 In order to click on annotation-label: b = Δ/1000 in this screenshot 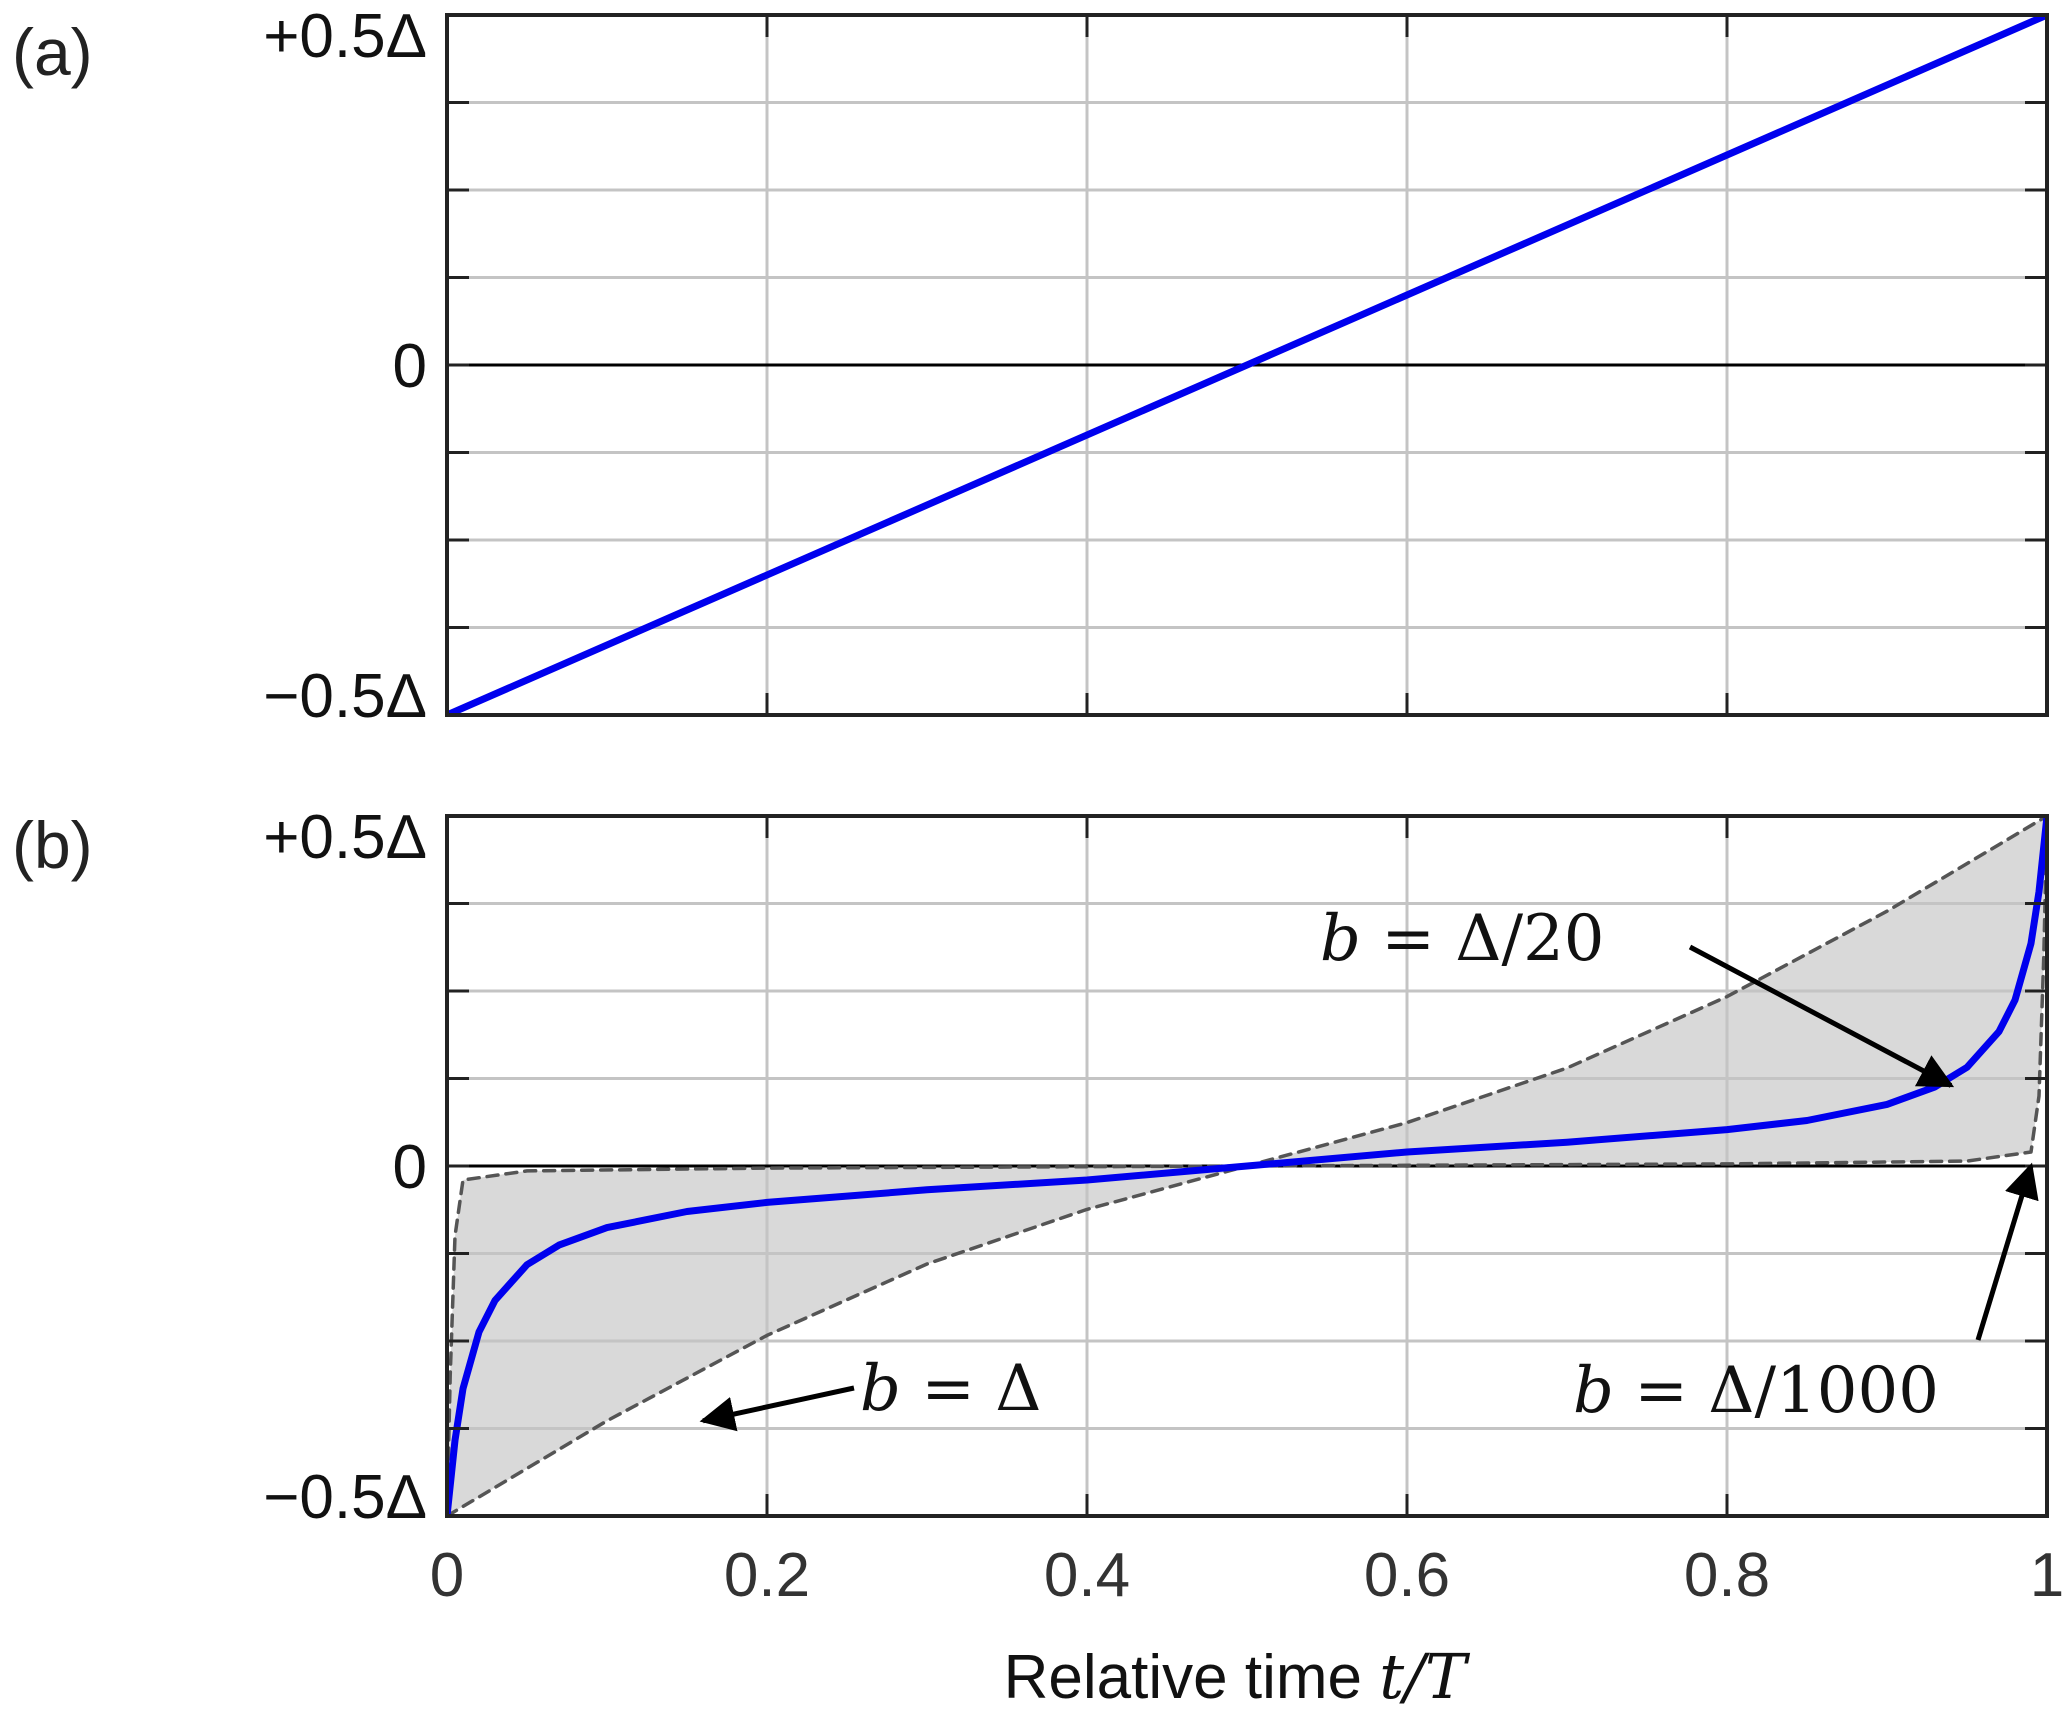, I will do `click(1756, 1391)`.